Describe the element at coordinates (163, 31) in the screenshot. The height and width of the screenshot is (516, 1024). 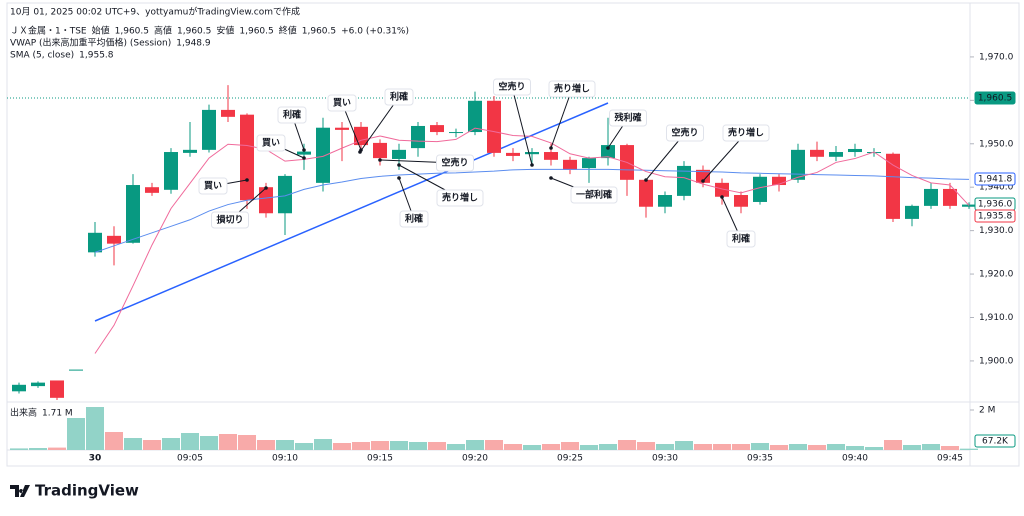
I see `legend-text: 高値` at that location.